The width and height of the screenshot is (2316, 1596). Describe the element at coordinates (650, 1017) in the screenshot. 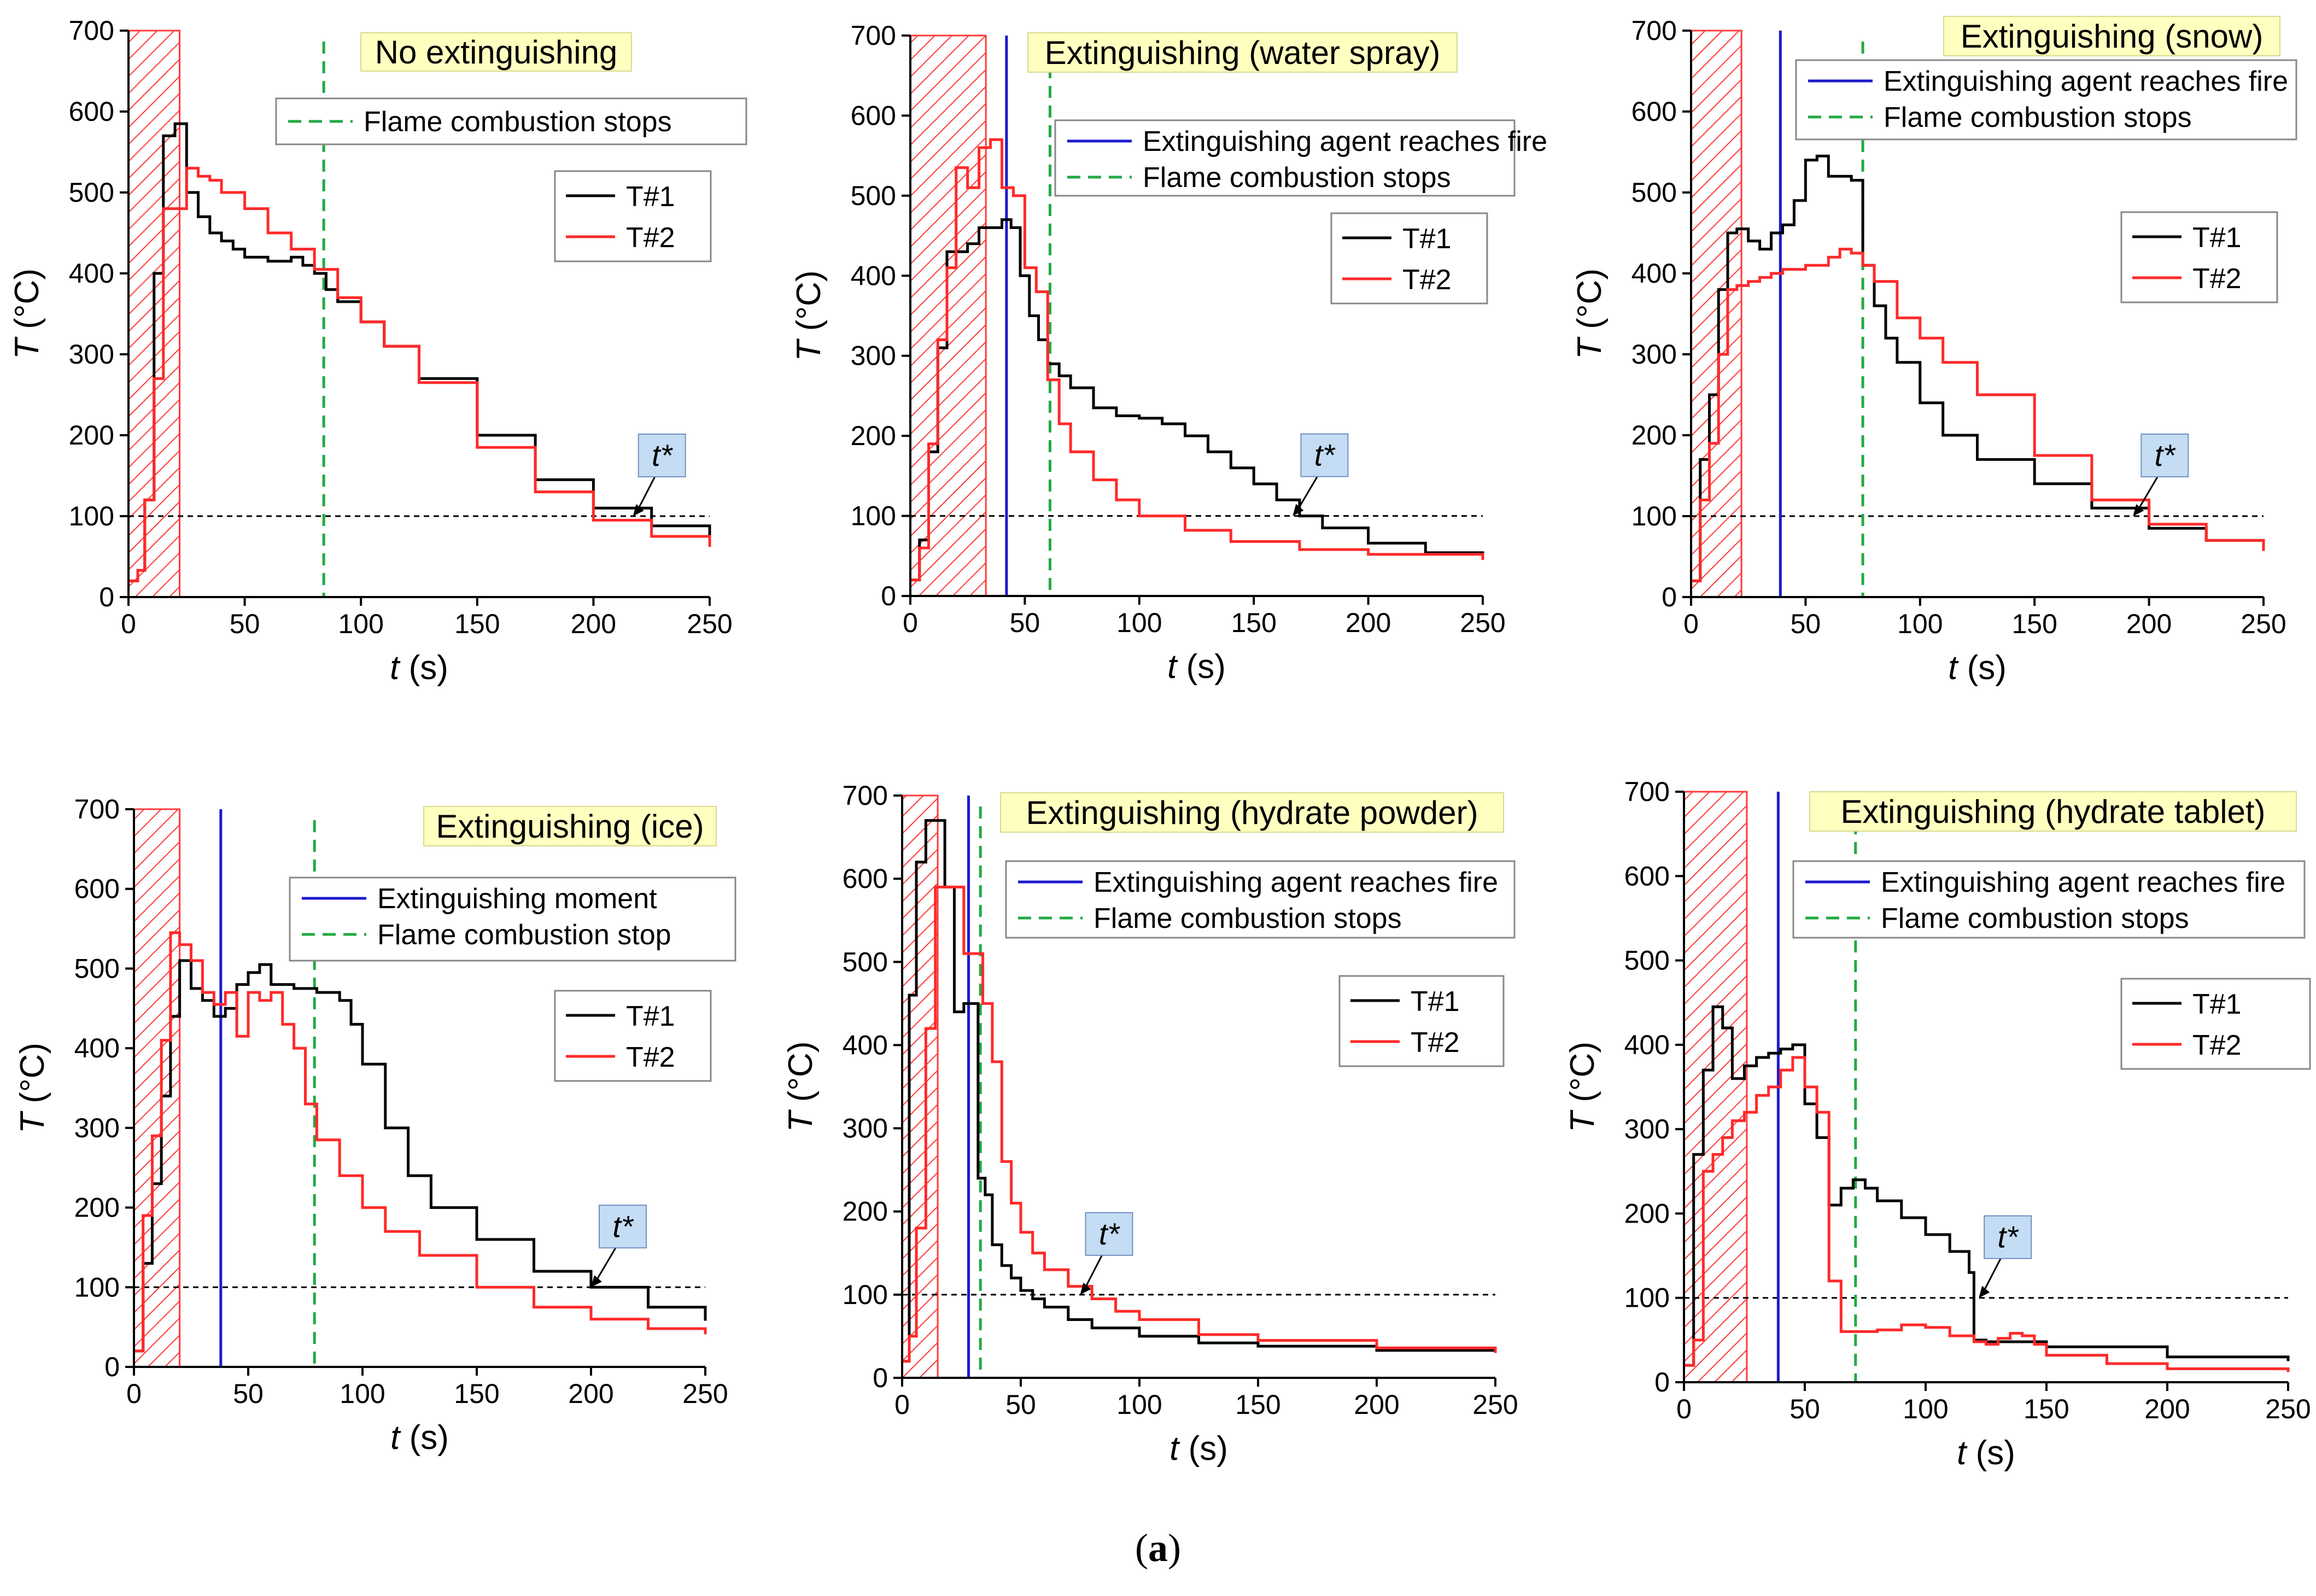

I see `legend-label-series: T#1` at that location.